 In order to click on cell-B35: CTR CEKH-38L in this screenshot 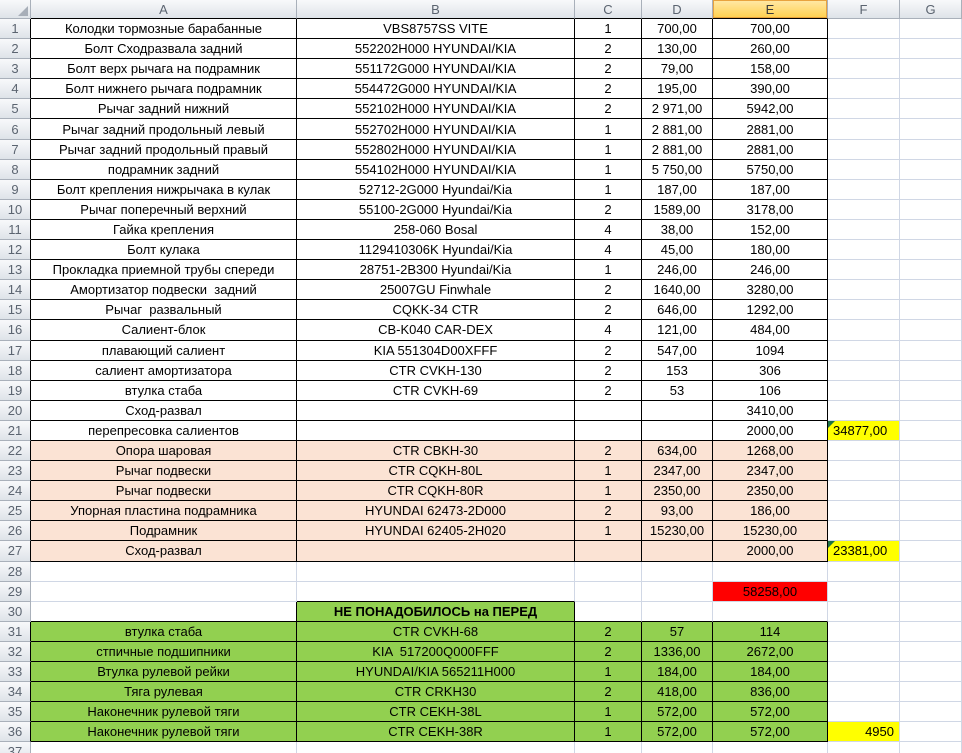, I will do `click(436, 712)`.